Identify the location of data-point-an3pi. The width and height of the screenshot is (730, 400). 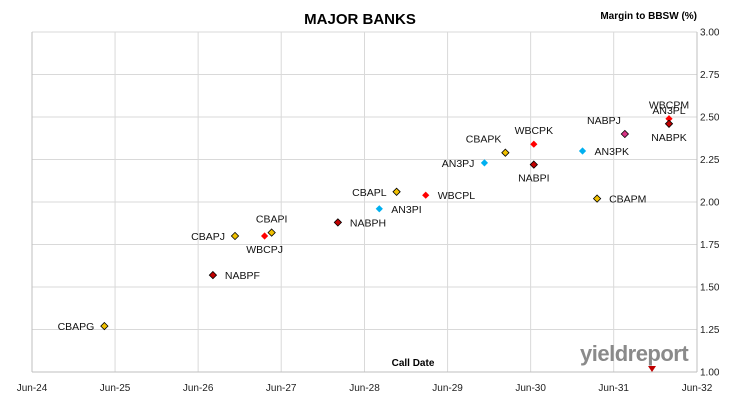
(379, 209).